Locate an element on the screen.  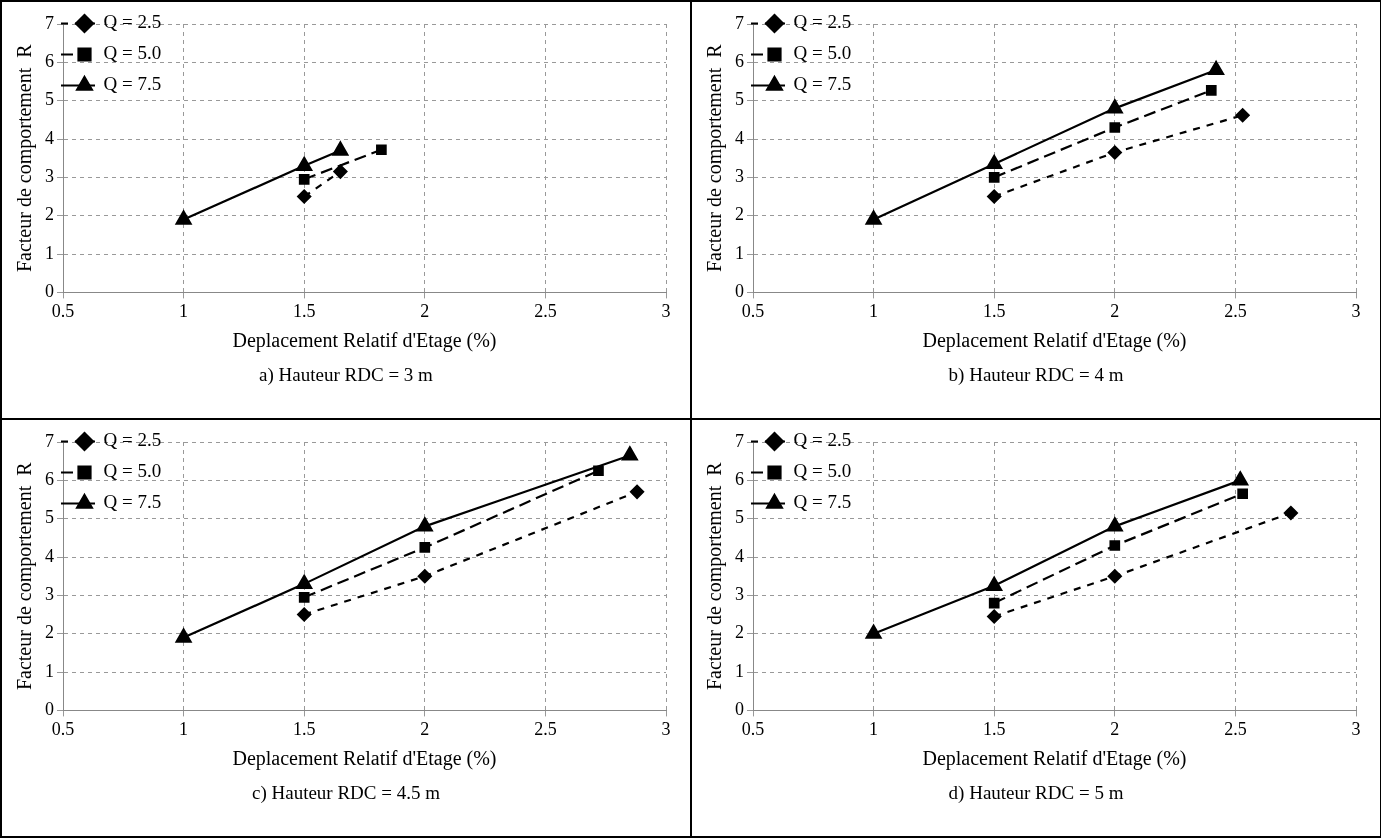
text: b) Hauteur RDC = 4 m is located at coordinates (1036, 375).